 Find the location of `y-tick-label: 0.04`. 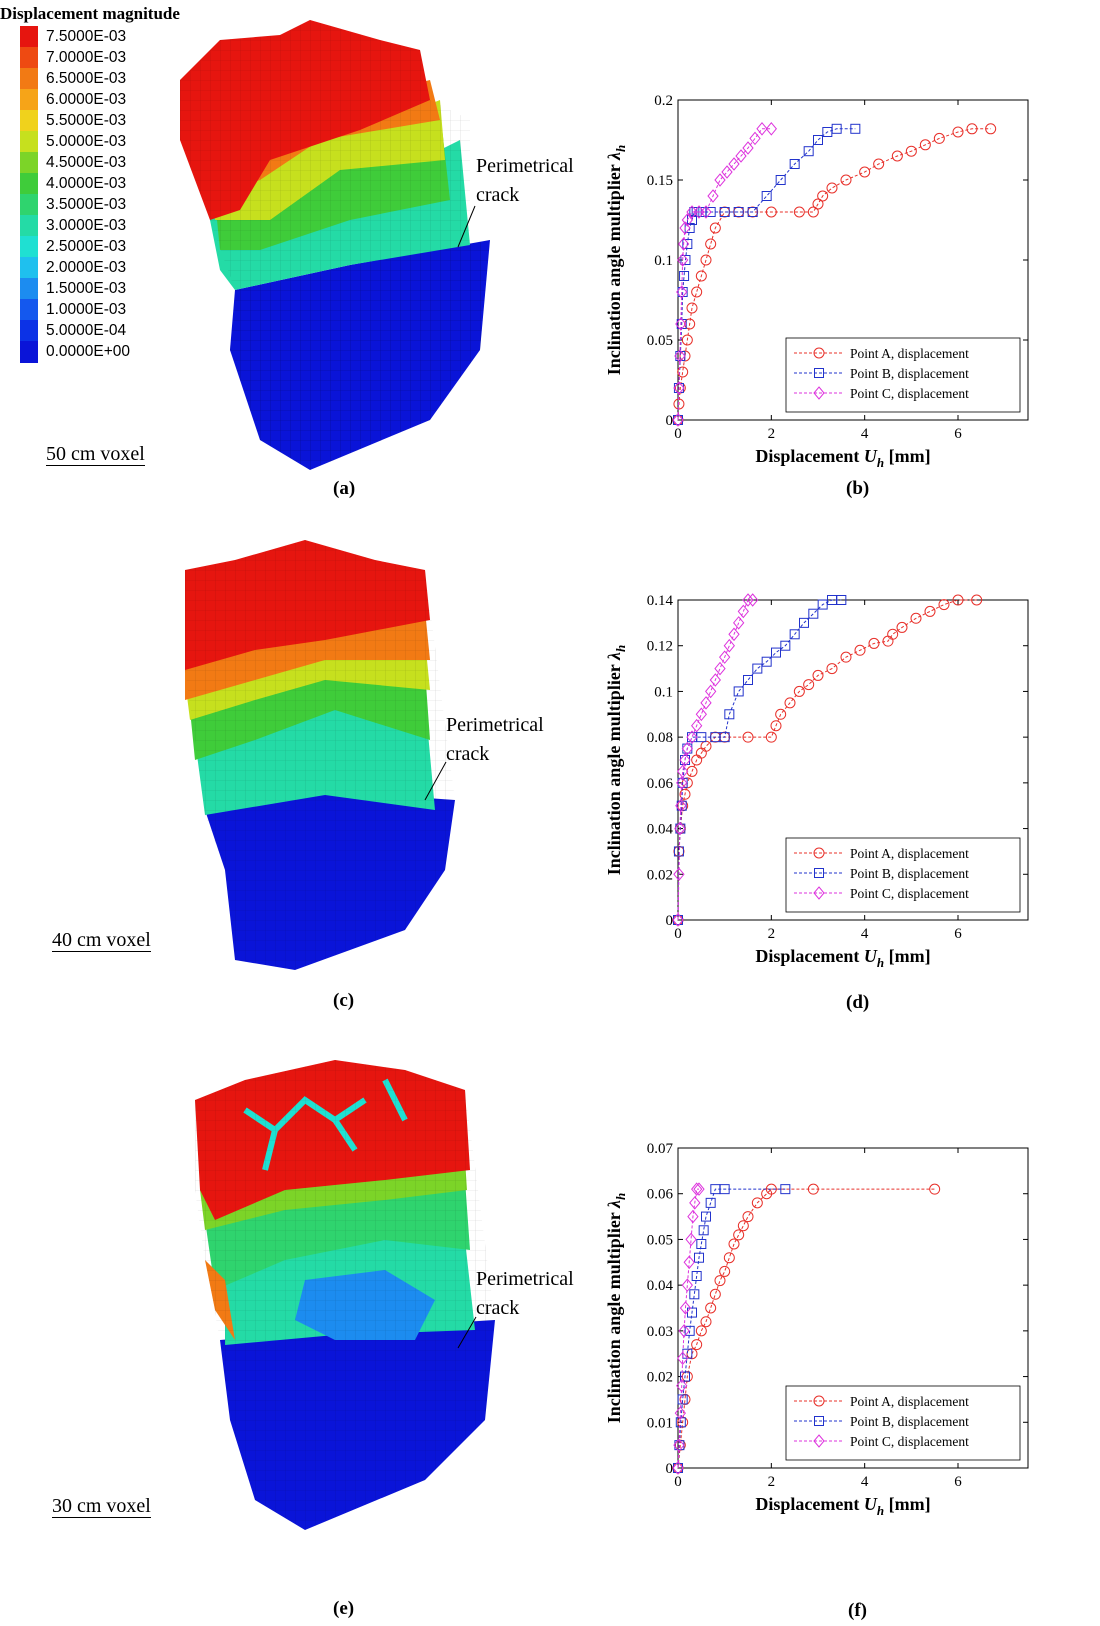

y-tick-label: 0.04 is located at coordinates (660, 1286).